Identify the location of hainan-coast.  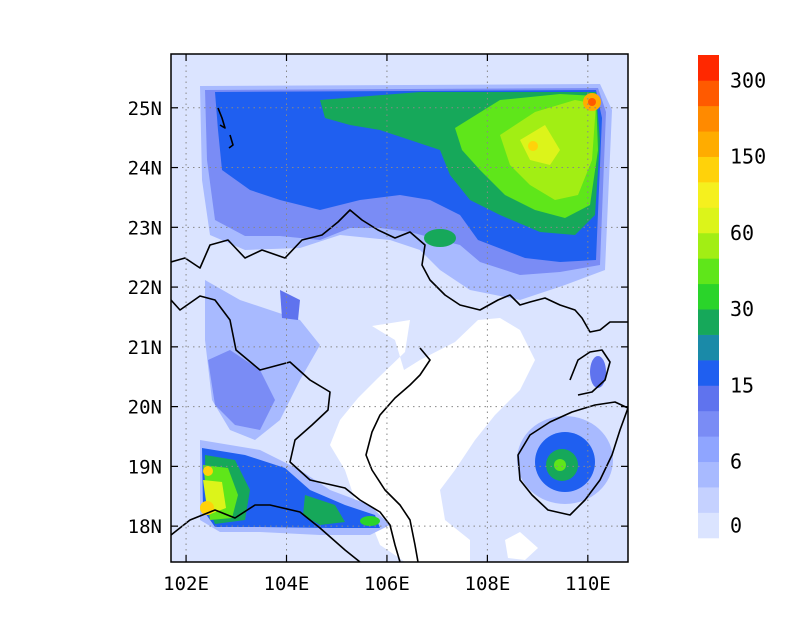
(572, 458).